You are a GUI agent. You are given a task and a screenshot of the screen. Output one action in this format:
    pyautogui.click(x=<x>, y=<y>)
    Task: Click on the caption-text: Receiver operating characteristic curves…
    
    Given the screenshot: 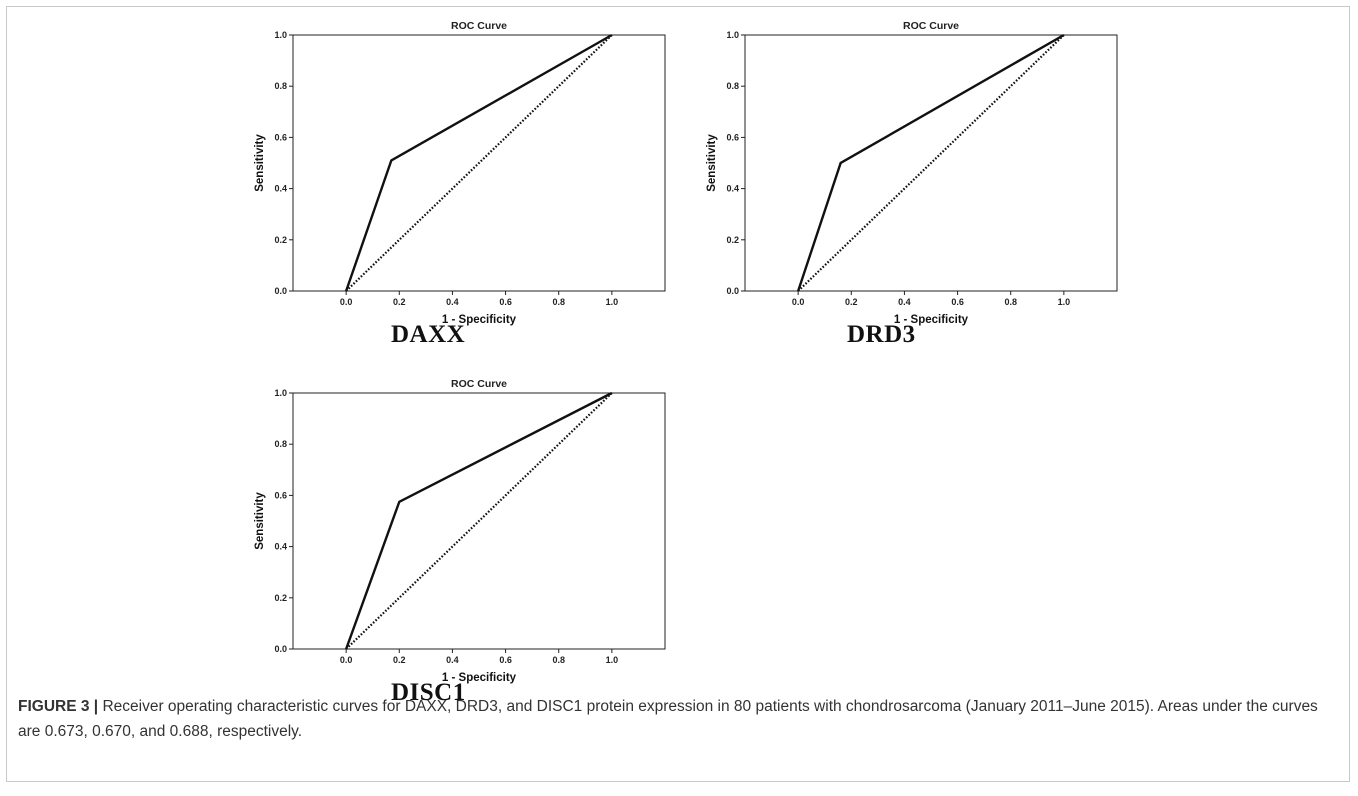 What is the action you would take?
    pyautogui.click(x=668, y=719)
    